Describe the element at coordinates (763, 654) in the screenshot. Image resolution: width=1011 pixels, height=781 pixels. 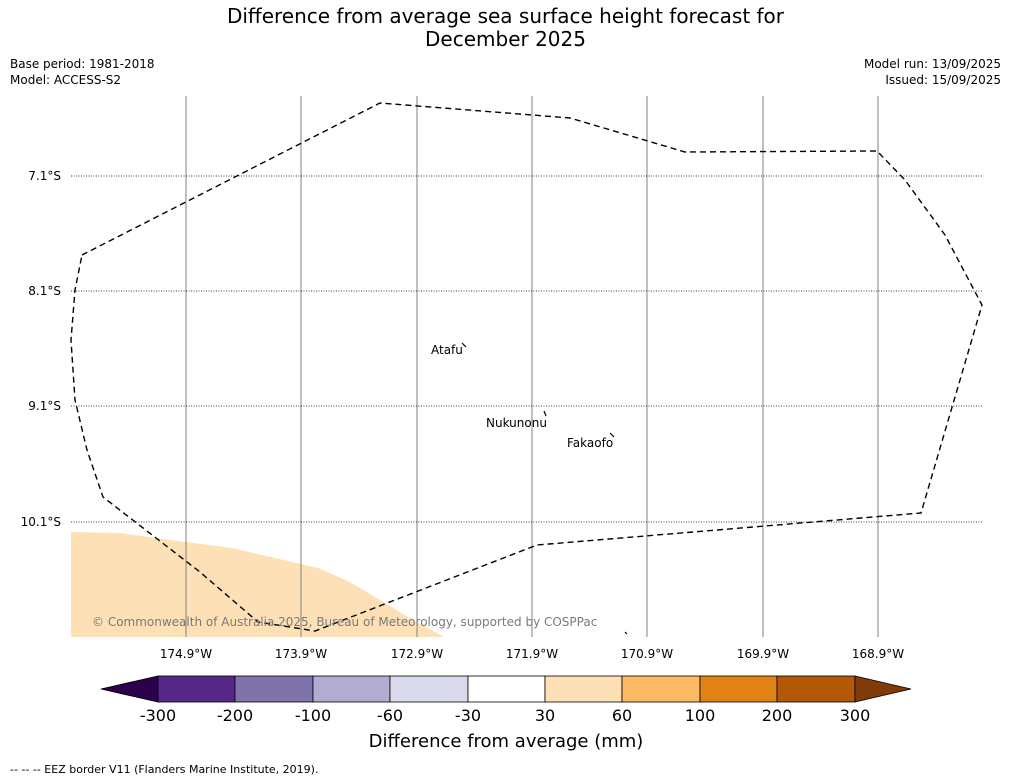
I see `lon-label: 169.9°W` at that location.